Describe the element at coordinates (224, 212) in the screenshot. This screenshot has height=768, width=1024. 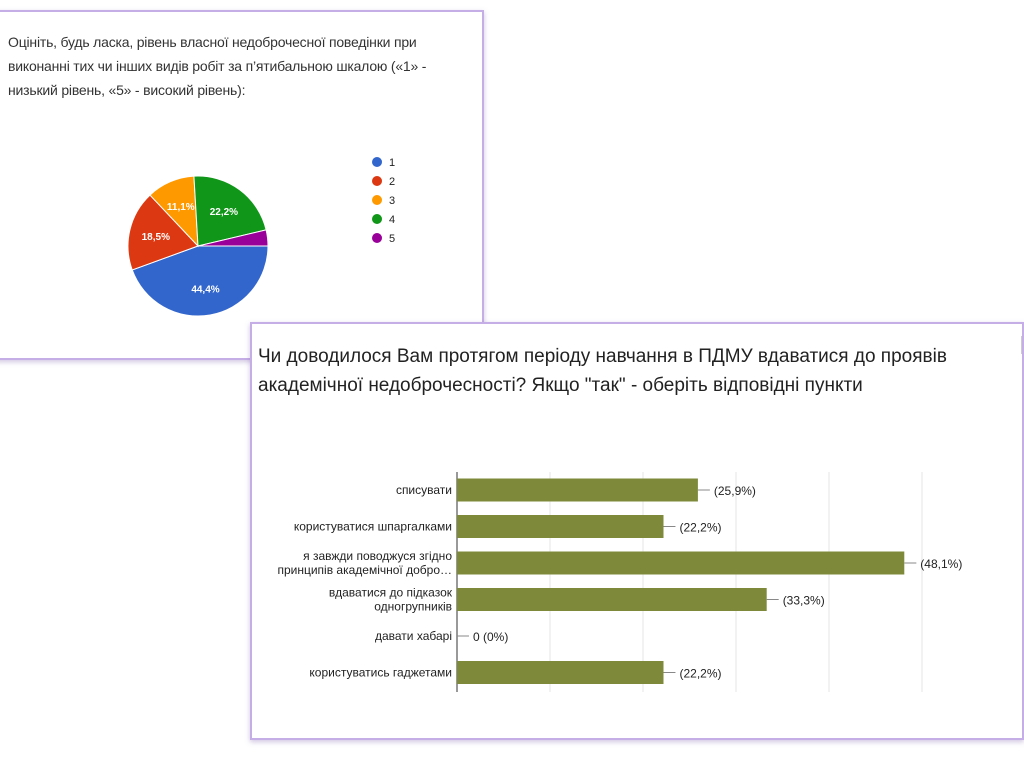
I see `pie-slice-label: 22,2%` at that location.